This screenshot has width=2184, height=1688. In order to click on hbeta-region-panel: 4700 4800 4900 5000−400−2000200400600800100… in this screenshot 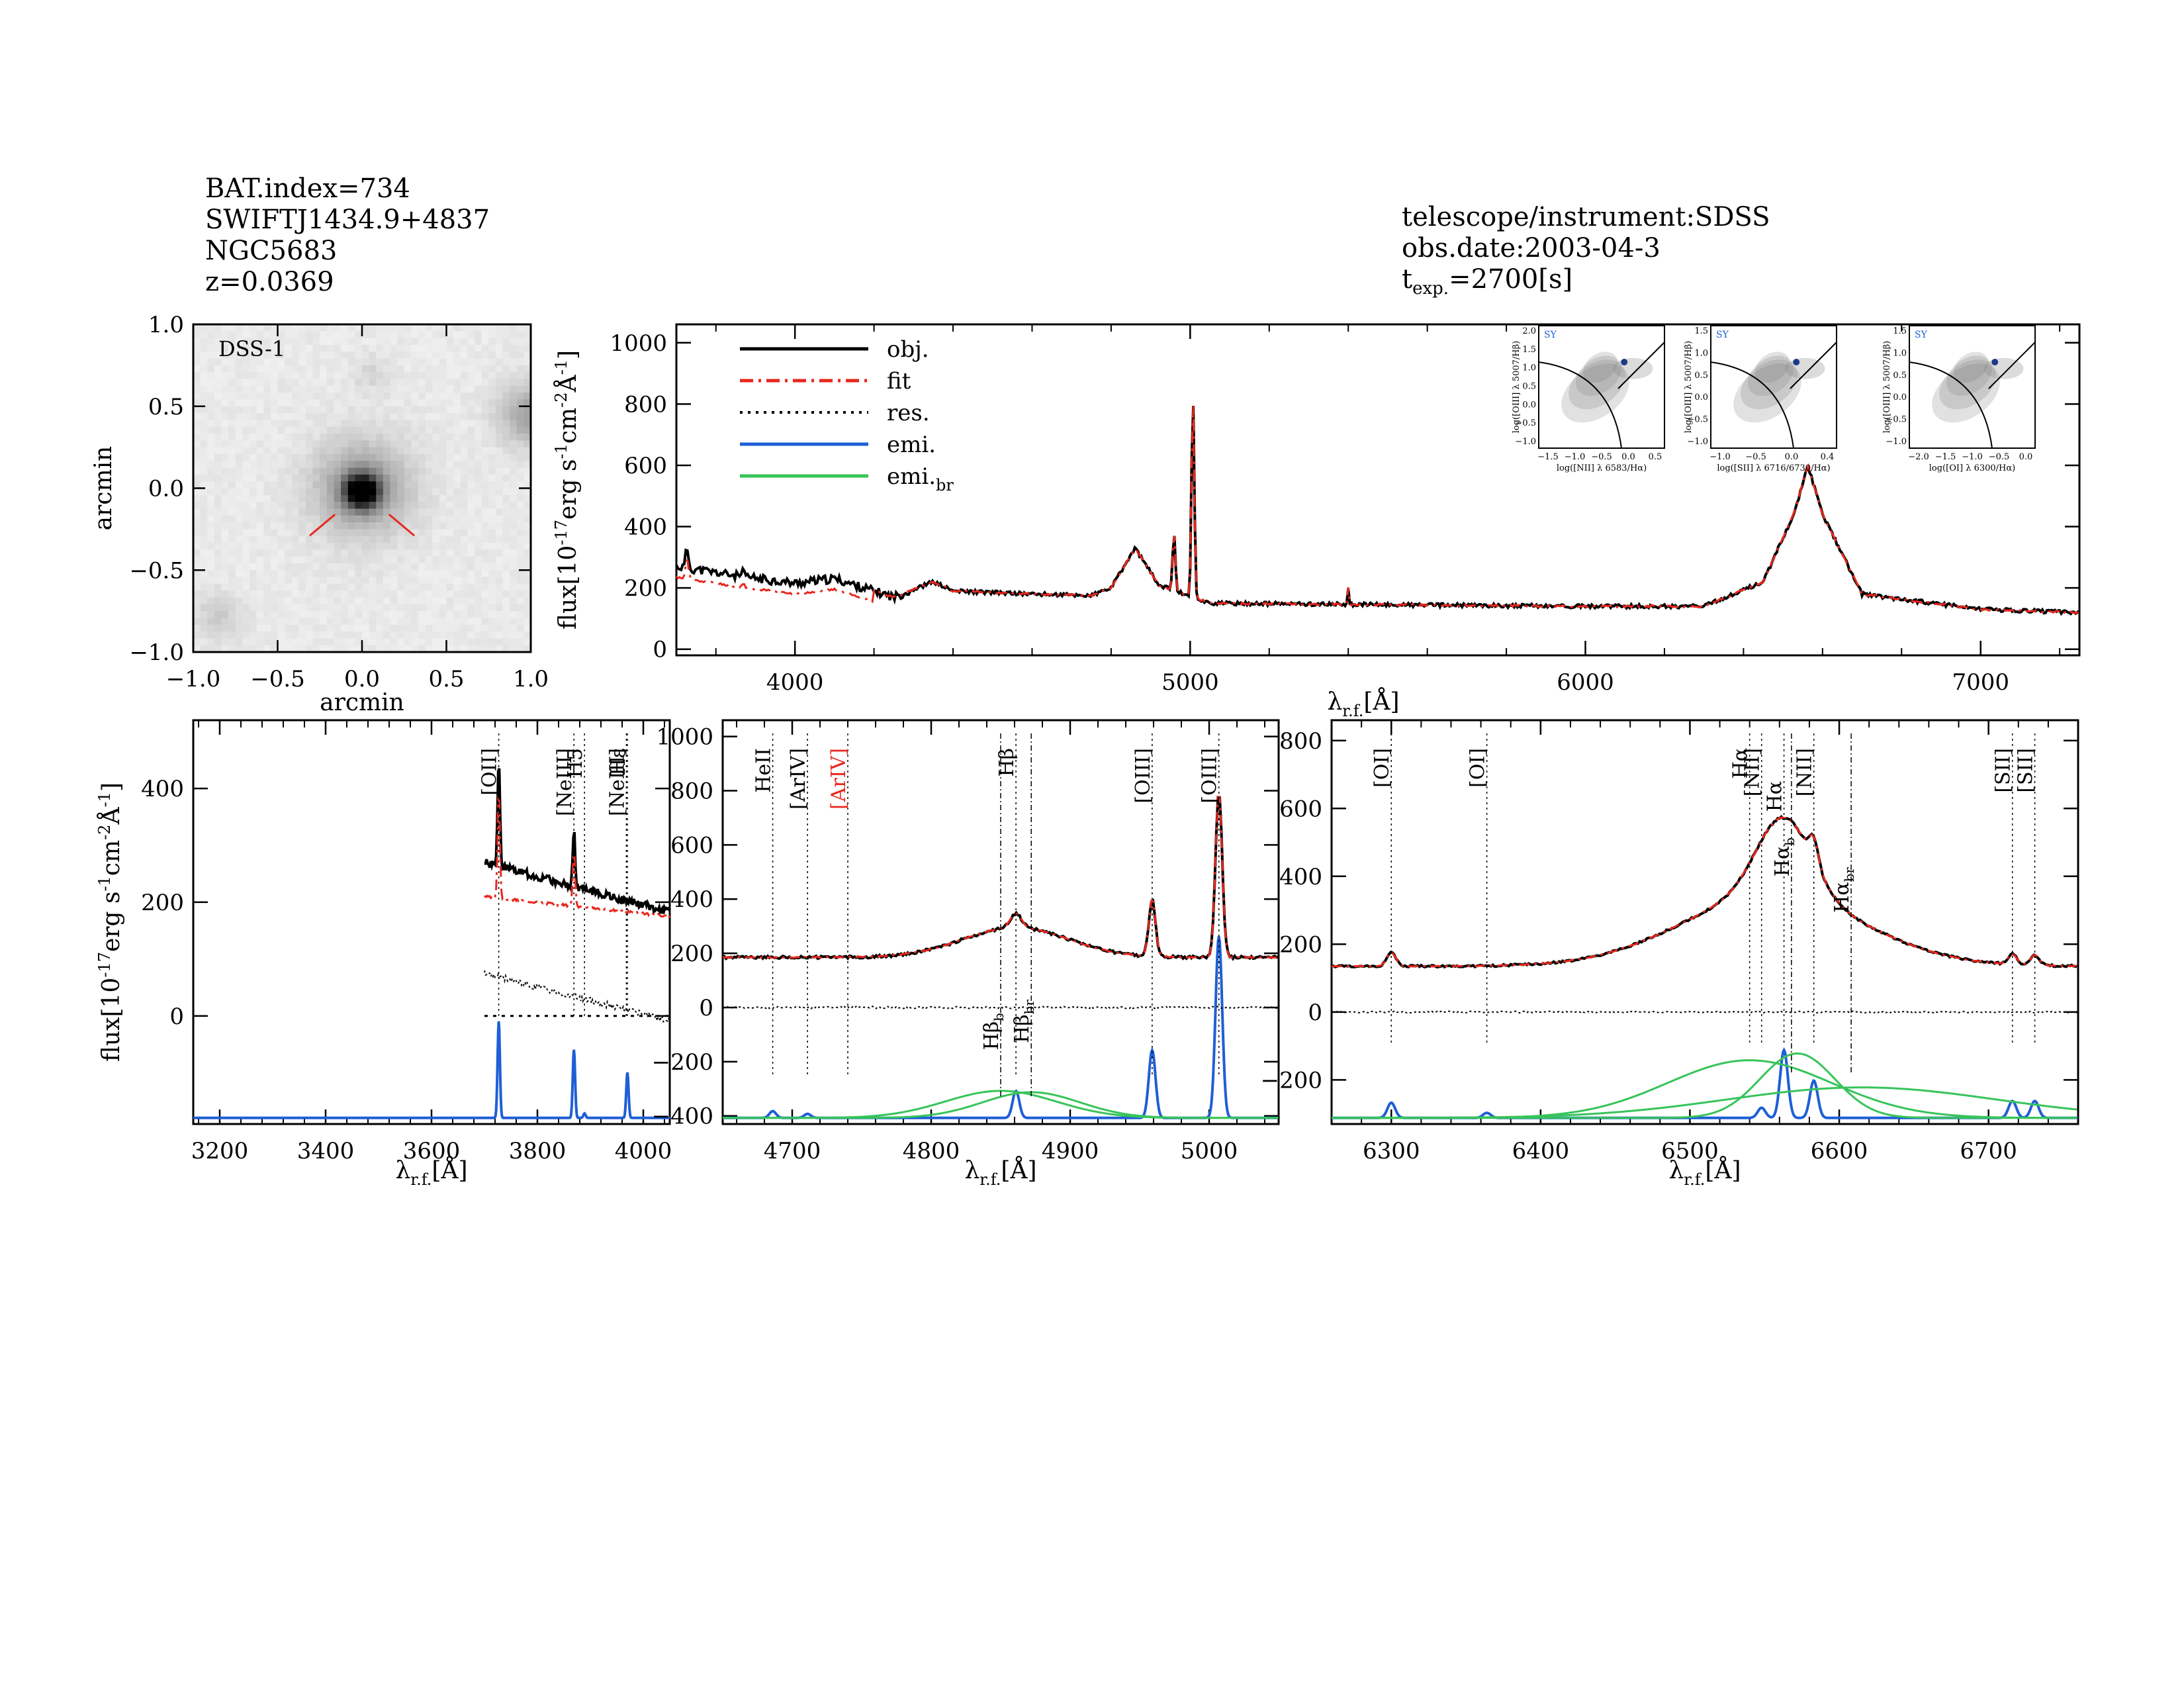, I will do `click(966, 954)`.